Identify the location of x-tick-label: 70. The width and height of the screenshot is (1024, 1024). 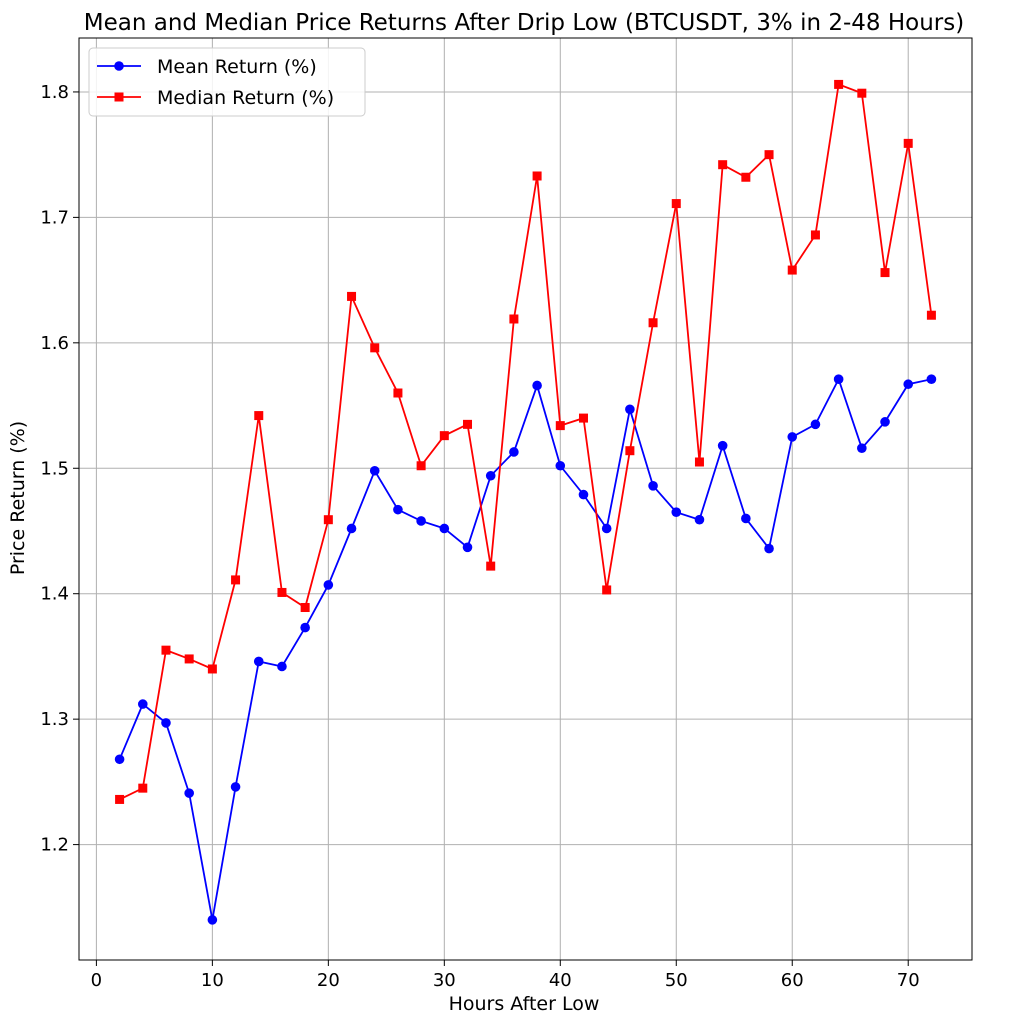
(908, 980).